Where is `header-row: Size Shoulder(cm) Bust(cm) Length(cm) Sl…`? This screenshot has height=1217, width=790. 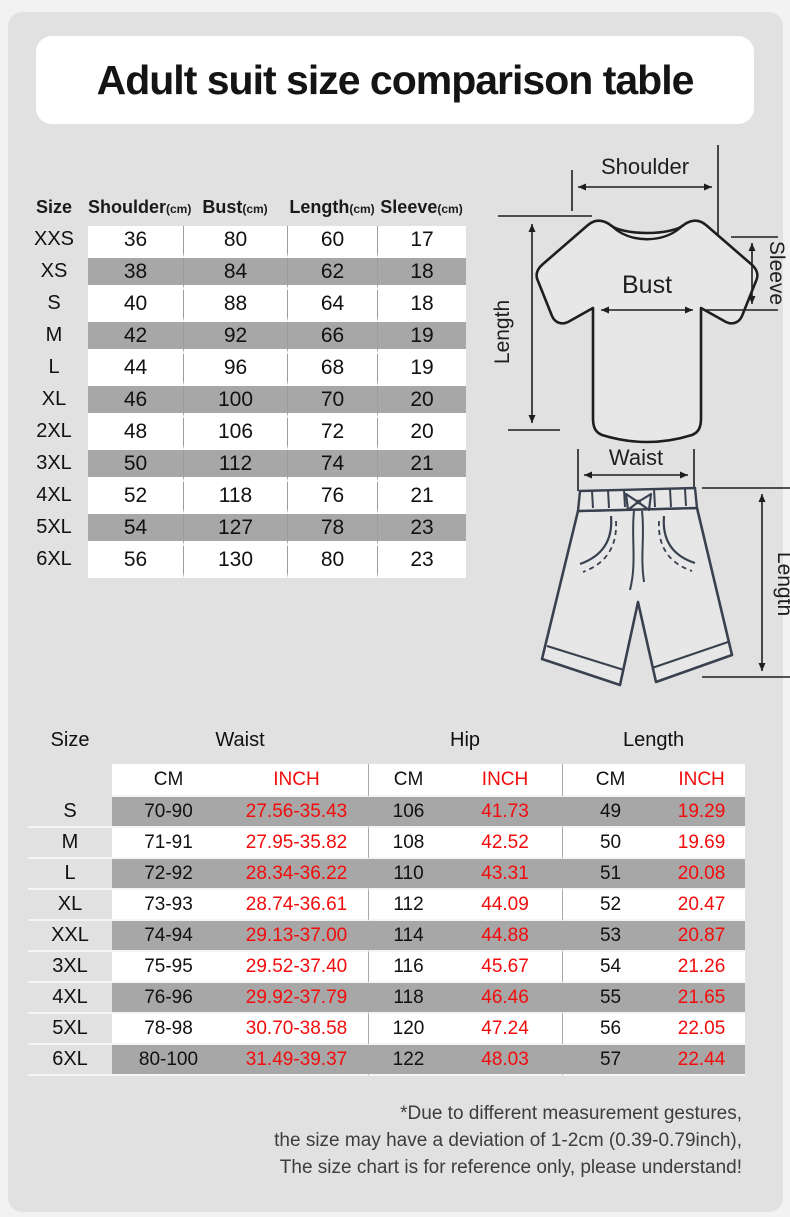 header-row: Size Shoulder(cm) Bust(cm) Length(cm) Sl… is located at coordinates (243, 211).